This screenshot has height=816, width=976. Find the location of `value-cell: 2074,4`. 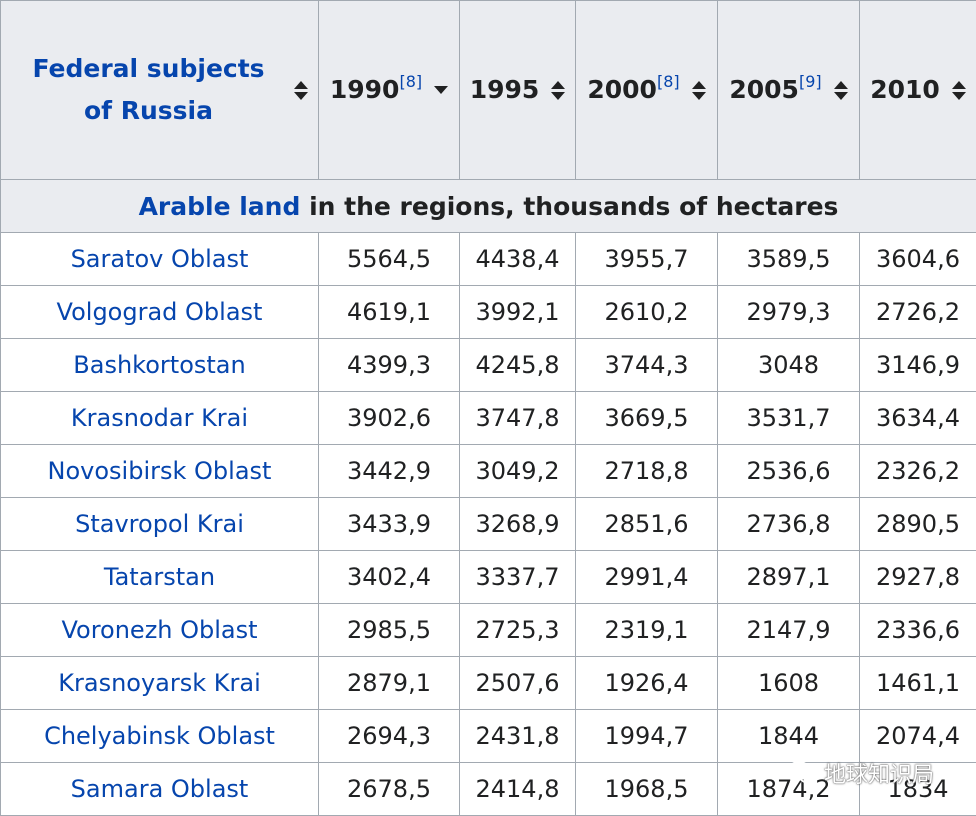

value-cell: 2074,4 is located at coordinates (917, 736).